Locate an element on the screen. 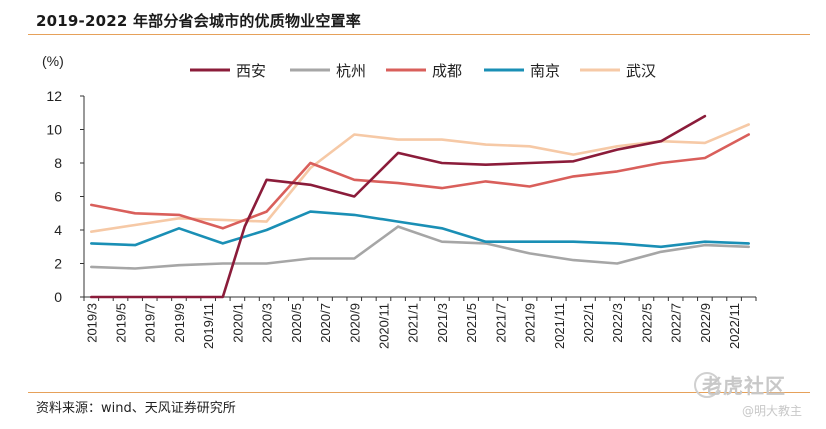 Image resolution: width=826 pixels, height=429 pixels. x-tick-label: 2022/1 is located at coordinates (588, 323).